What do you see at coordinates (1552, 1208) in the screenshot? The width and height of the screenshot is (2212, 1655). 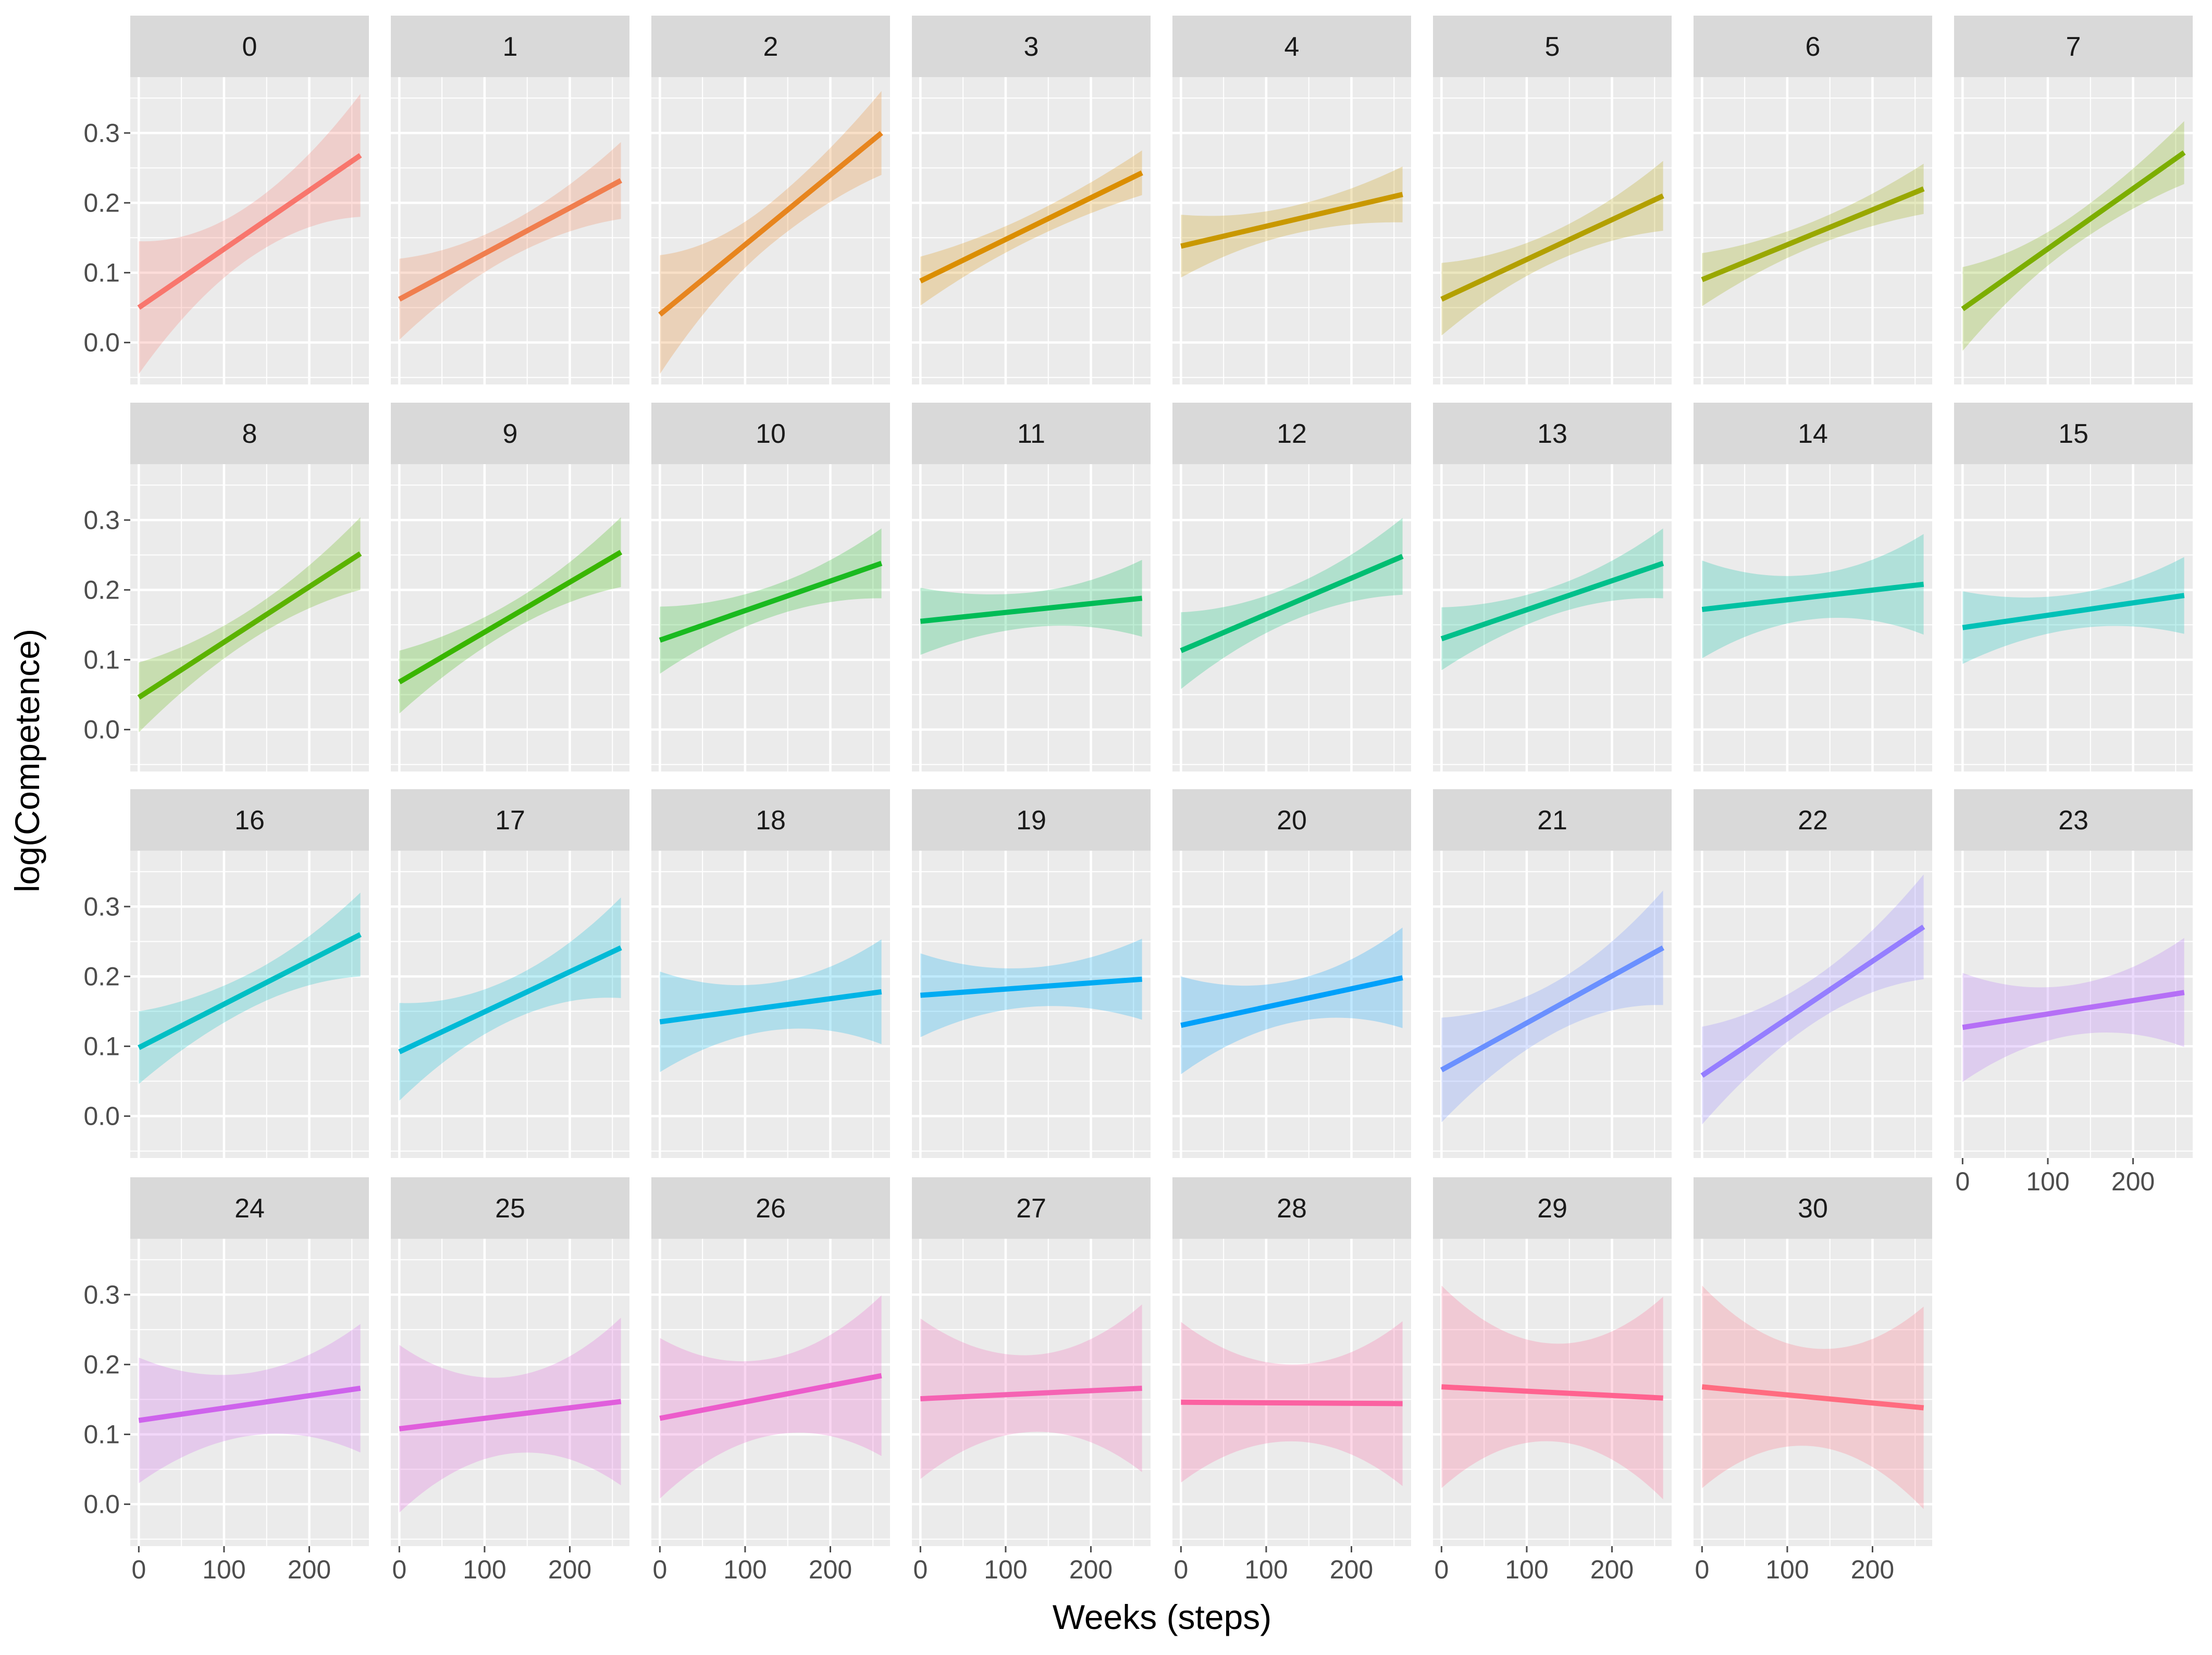 I see `facet-strip-label: 29` at bounding box center [1552, 1208].